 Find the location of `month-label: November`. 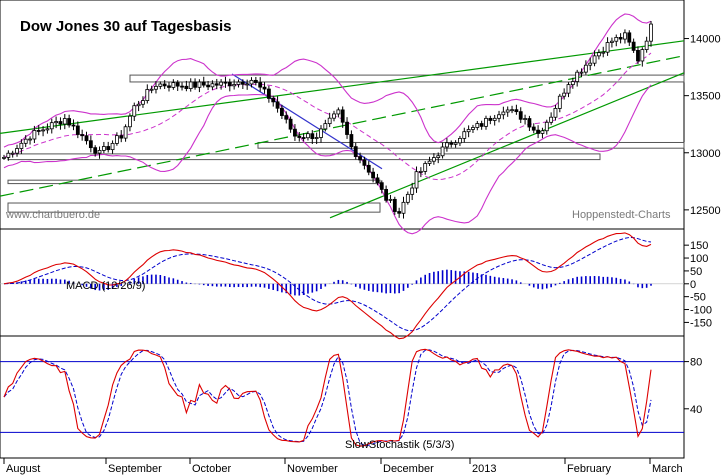

month-label: November is located at coordinates (312, 469).